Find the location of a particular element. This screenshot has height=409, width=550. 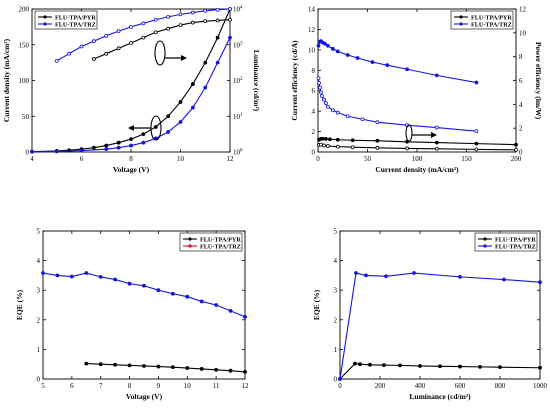

x-tick-label: 400 is located at coordinates (420, 386).